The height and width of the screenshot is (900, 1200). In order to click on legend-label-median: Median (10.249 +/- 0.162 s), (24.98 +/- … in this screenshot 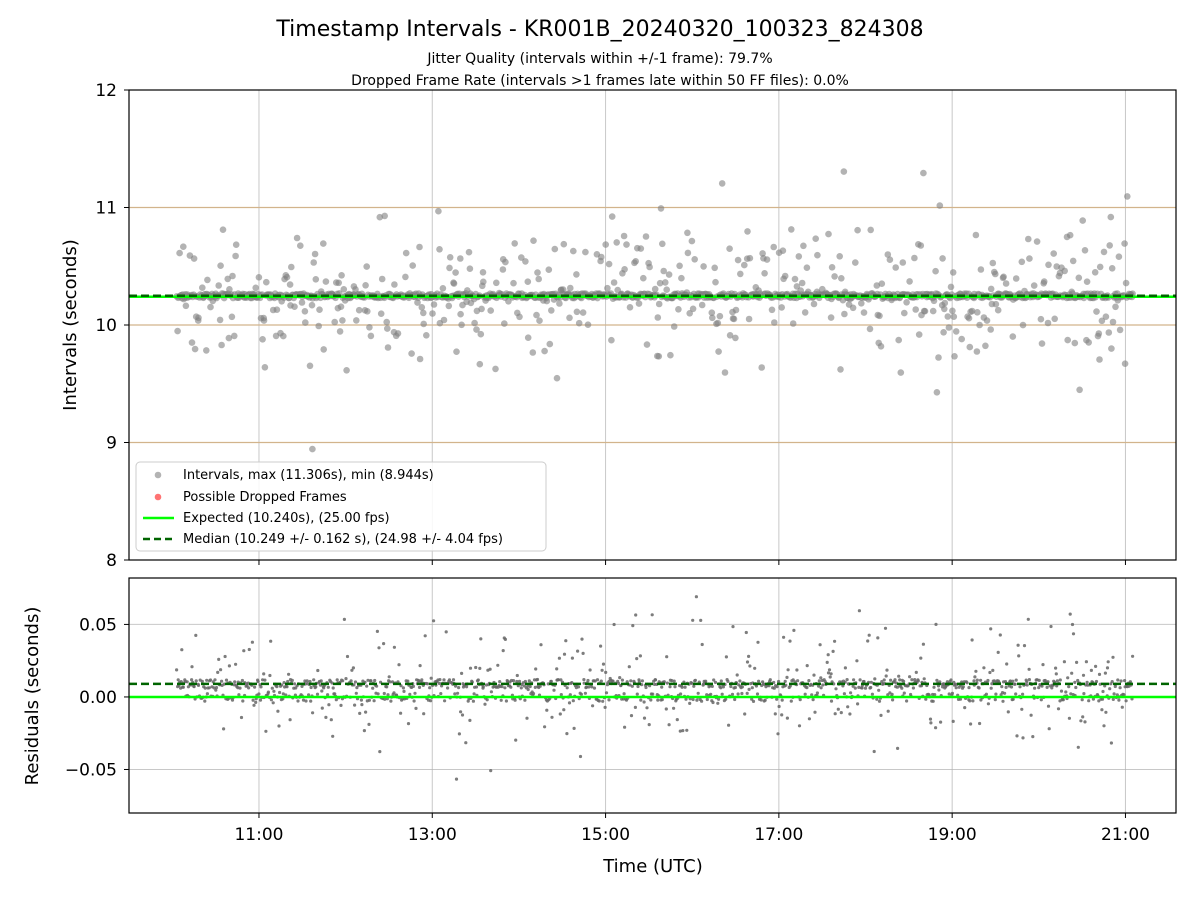, I will do `click(343, 539)`.